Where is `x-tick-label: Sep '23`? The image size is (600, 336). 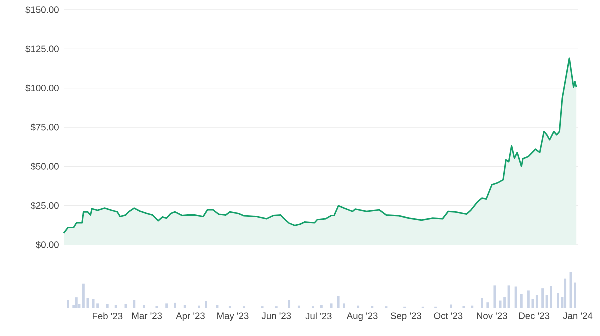
x-tick-label: Sep '23 is located at coordinates (406, 317).